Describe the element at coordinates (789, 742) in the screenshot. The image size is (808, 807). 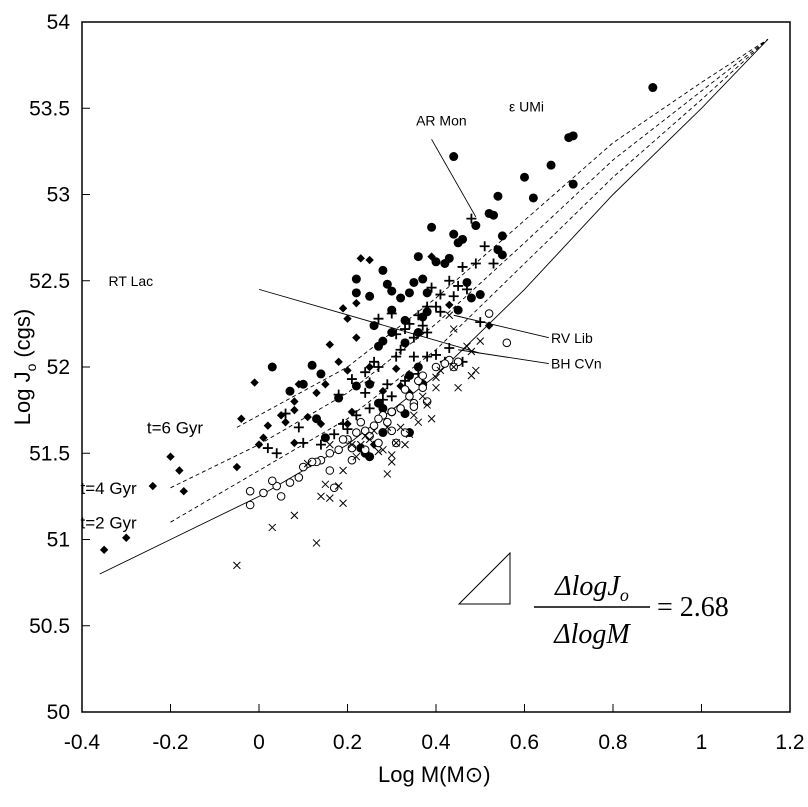
I see `x-tick-label: 1.2` at that location.